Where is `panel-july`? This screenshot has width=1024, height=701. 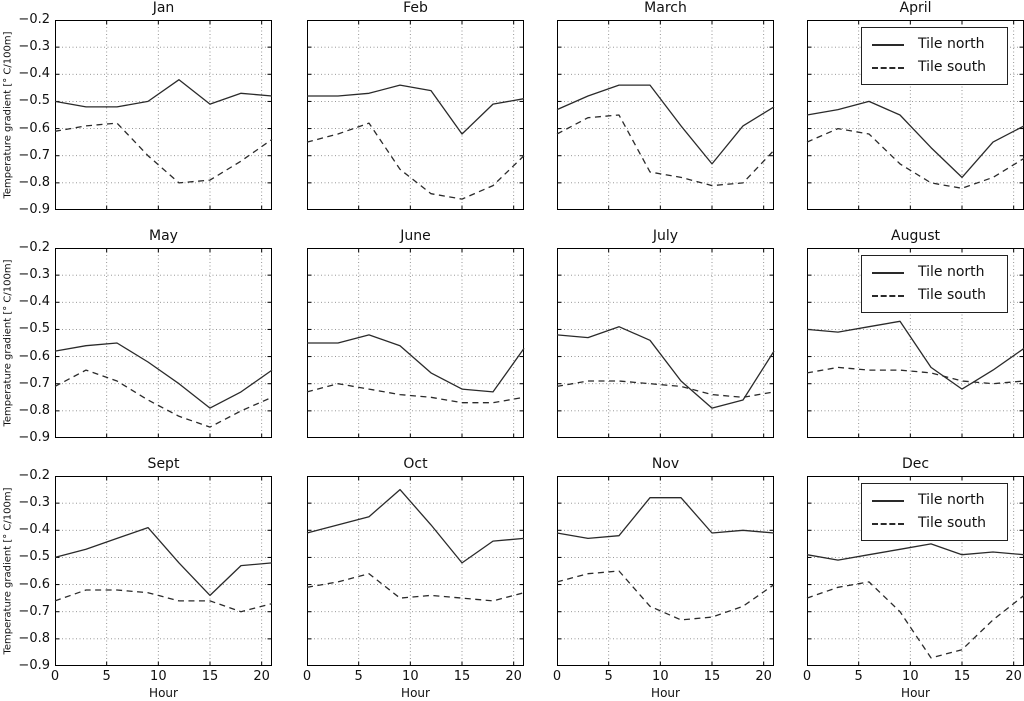 panel-july is located at coordinates (665, 343).